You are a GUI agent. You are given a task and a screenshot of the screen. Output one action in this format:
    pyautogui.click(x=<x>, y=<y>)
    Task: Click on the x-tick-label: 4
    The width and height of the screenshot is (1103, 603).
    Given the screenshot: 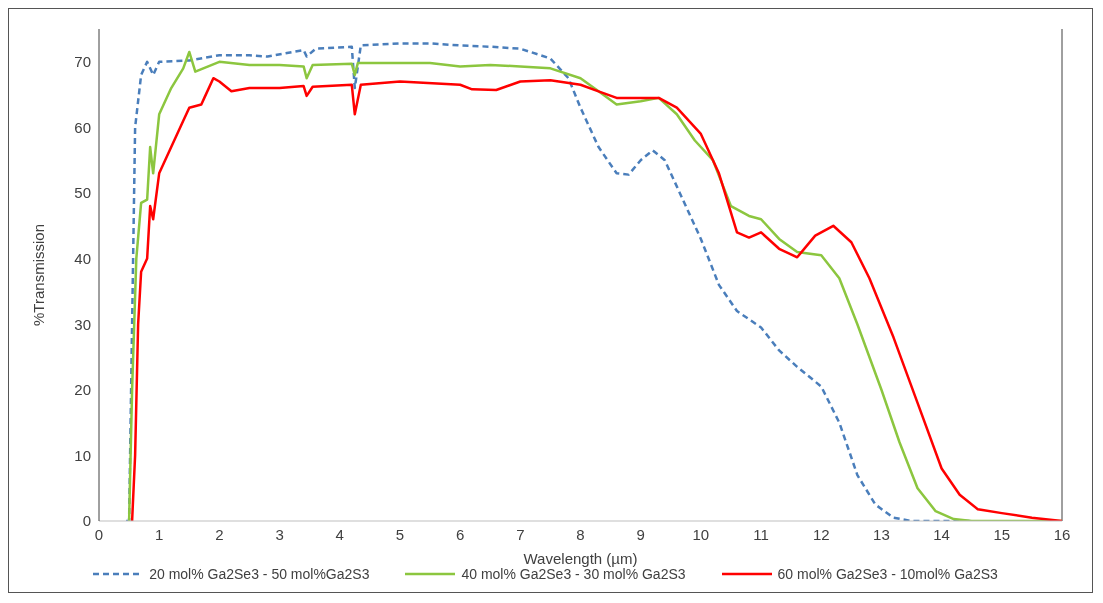 What is the action you would take?
    pyautogui.click(x=339, y=534)
    